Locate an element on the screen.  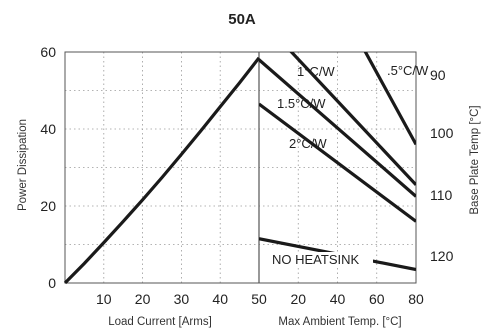
curve-label-0: .5°C/W is located at coordinates (408, 70).